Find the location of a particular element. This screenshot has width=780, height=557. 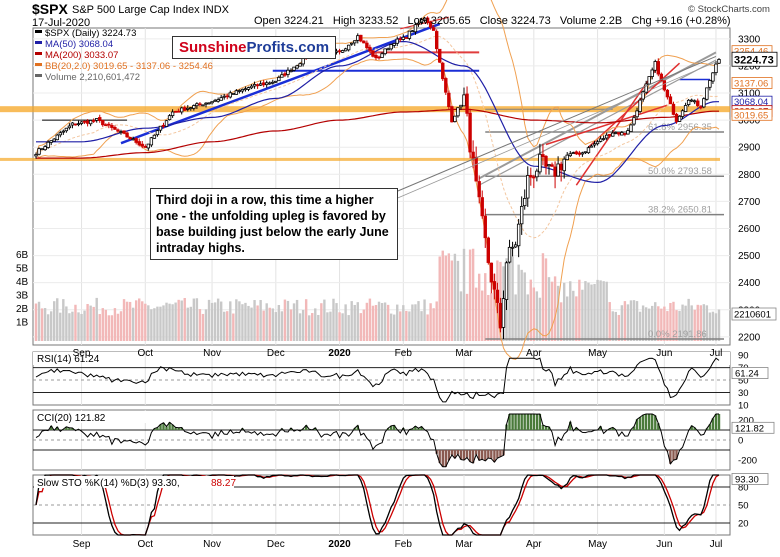

volume-tick-label: 2B is located at coordinates (22, 309).